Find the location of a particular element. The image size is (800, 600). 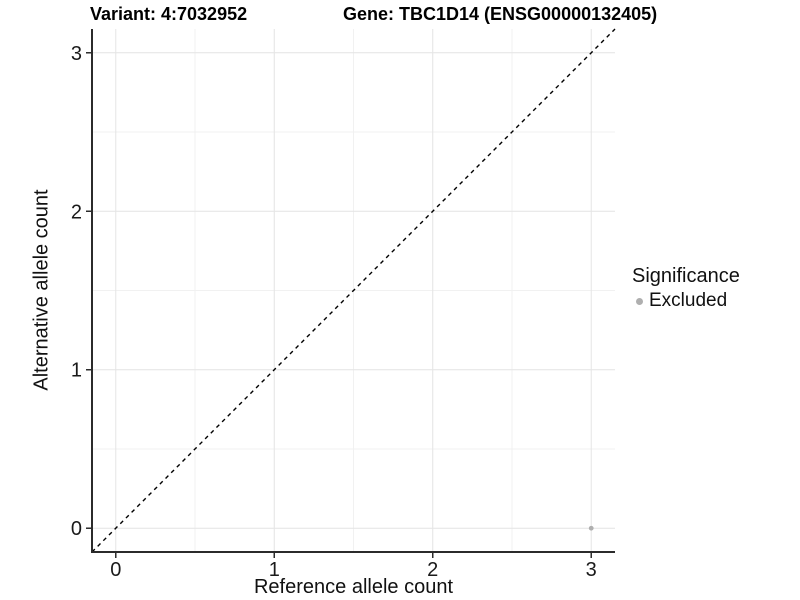

x-tick-label: 0 is located at coordinates (115, 570).